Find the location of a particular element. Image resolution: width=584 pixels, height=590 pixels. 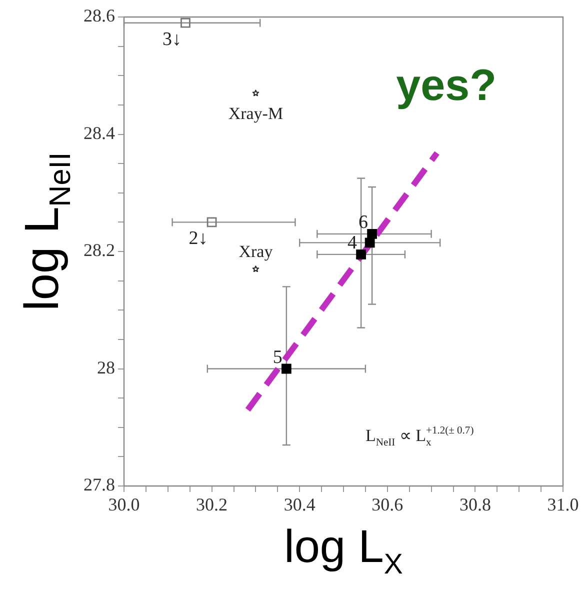

annotation: 5 is located at coordinates (277, 357).